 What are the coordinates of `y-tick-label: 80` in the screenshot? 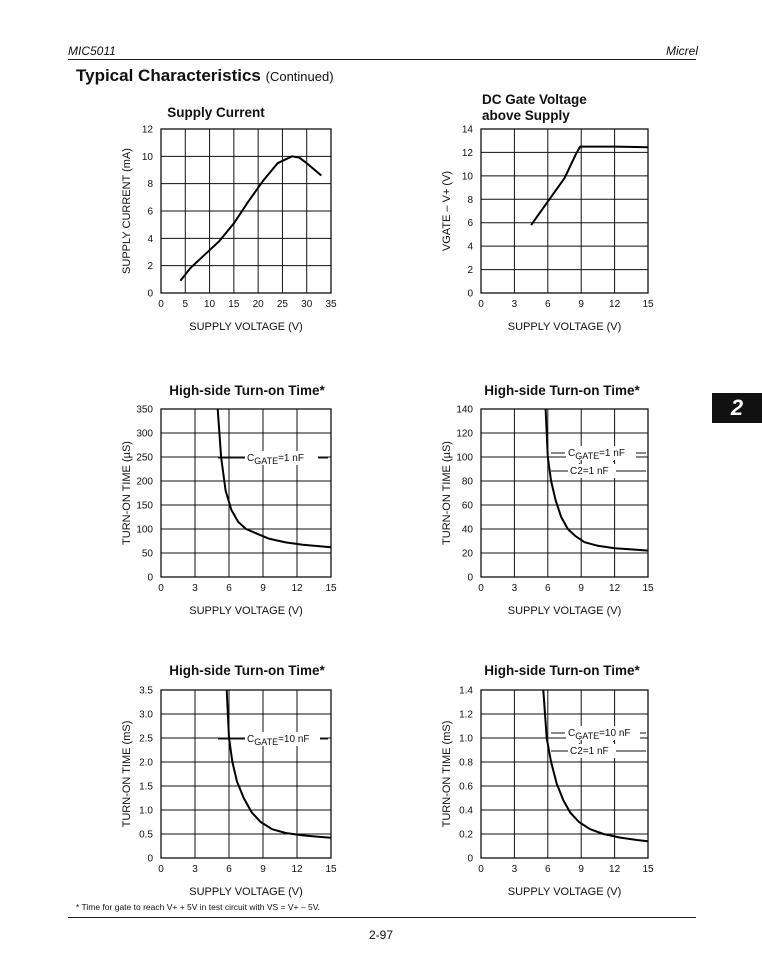 It's located at (468, 482).